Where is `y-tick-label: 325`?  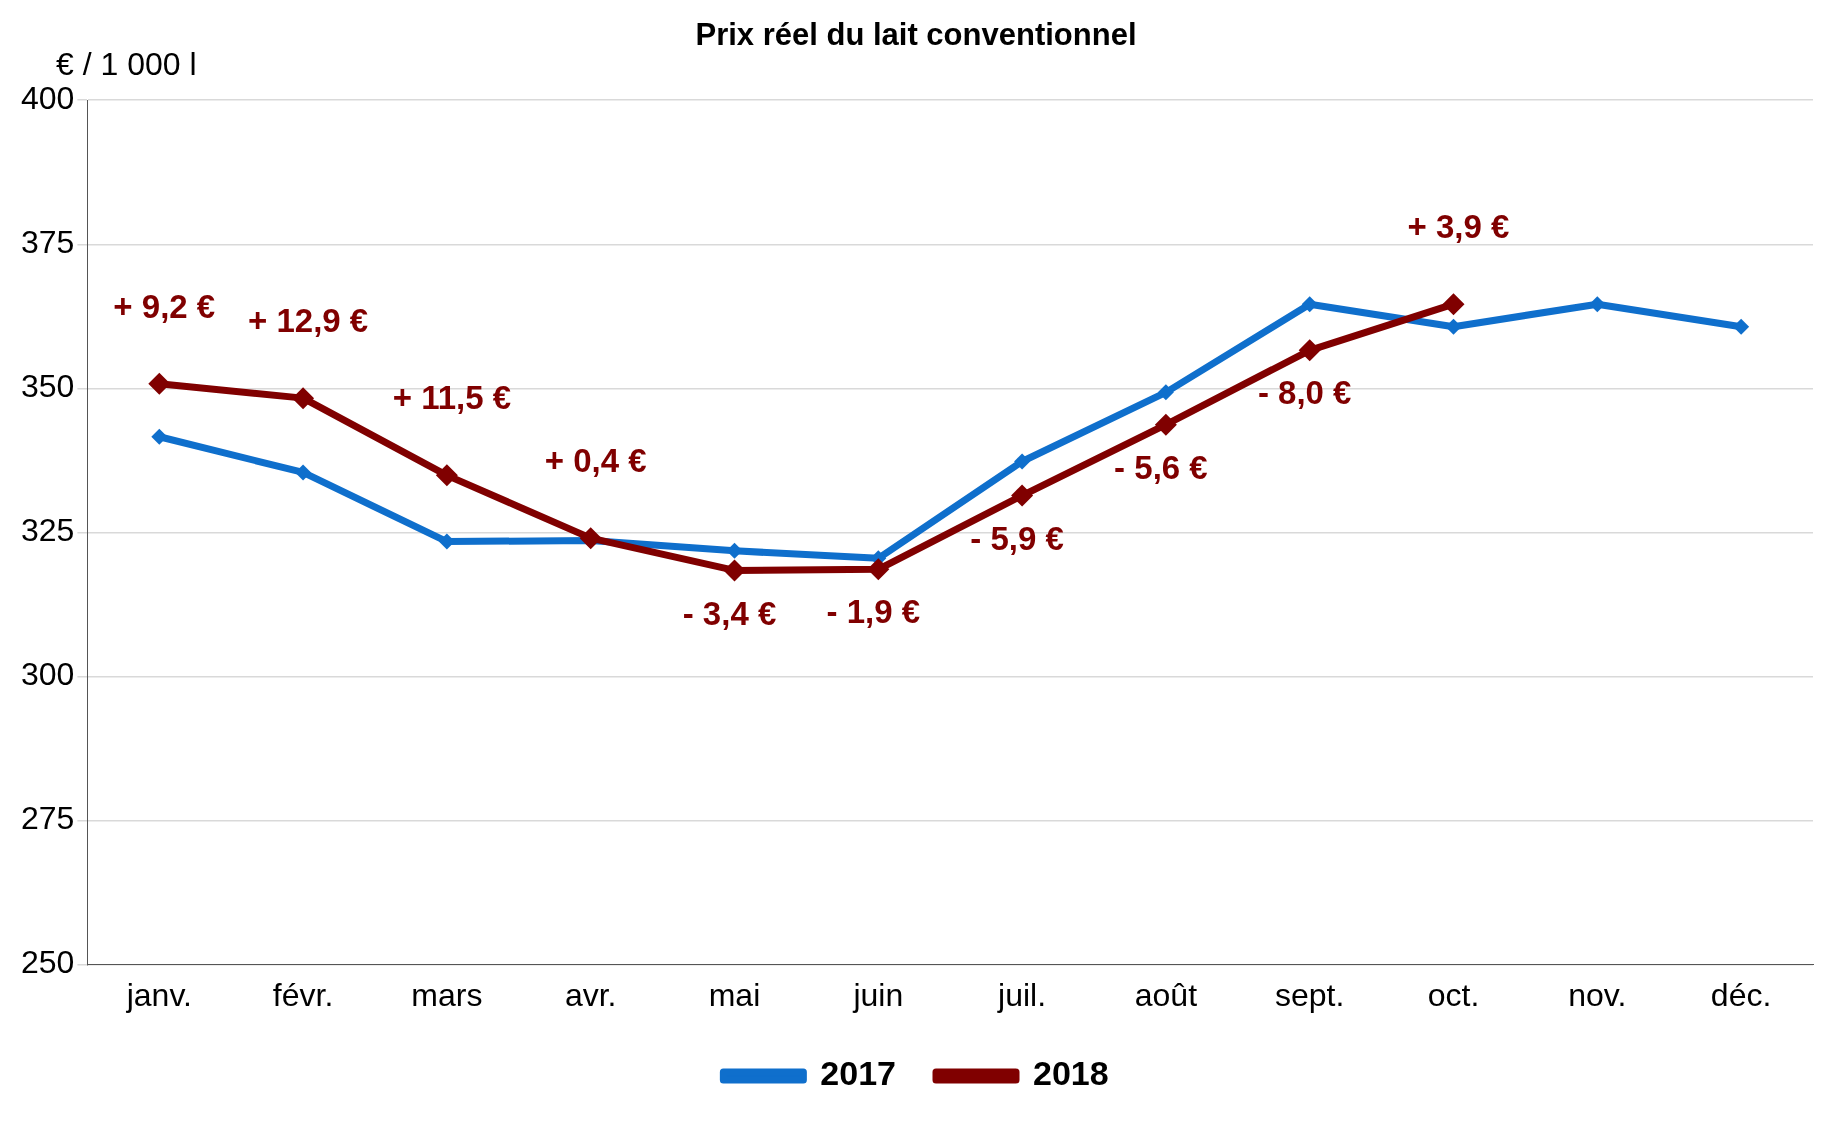 y-tick-label: 325 is located at coordinates (48, 530).